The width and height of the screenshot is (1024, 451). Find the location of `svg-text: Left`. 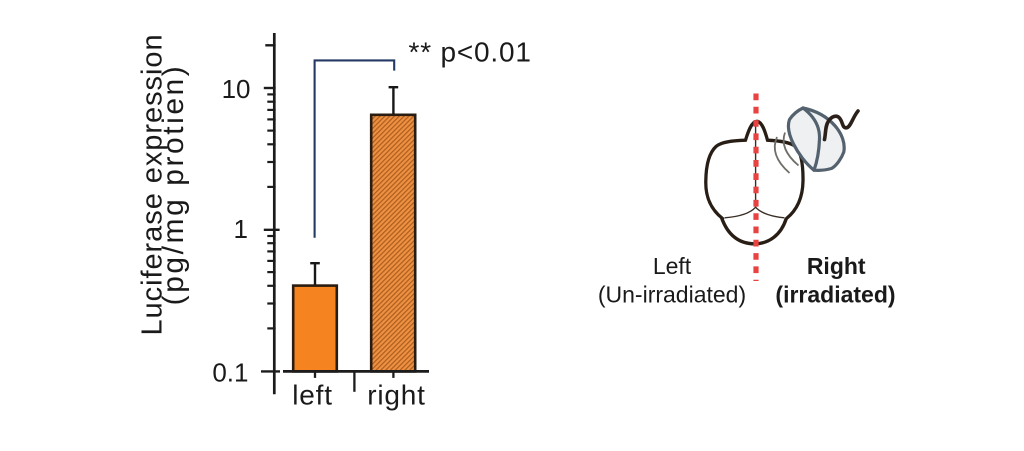

svg-text: Left is located at coordinates (672, 266).